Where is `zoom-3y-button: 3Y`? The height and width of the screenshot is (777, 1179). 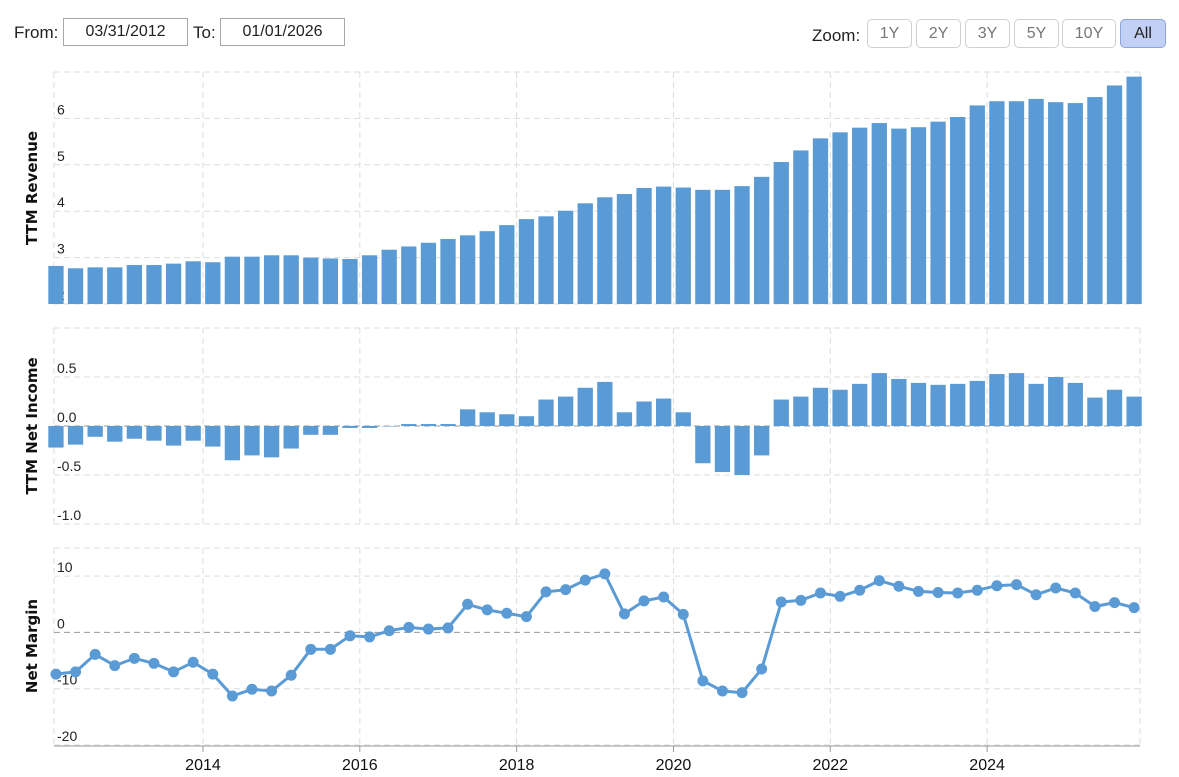 zoom-3y-button: 3Y is located at coordinates (987, 33).